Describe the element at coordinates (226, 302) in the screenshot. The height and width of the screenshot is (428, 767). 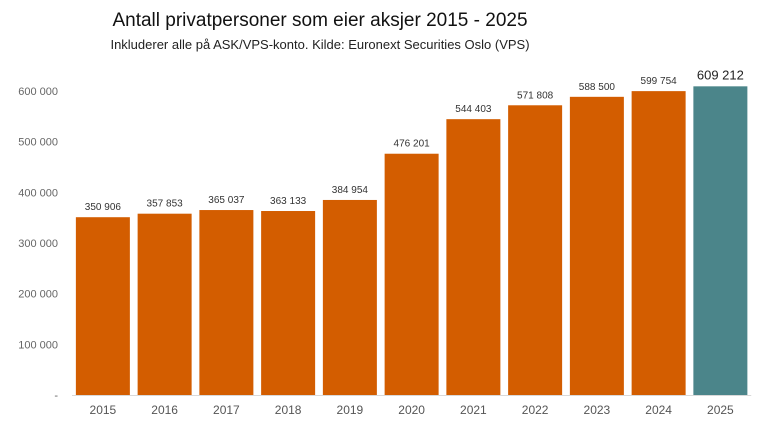
I see `bar-2017` at that location.